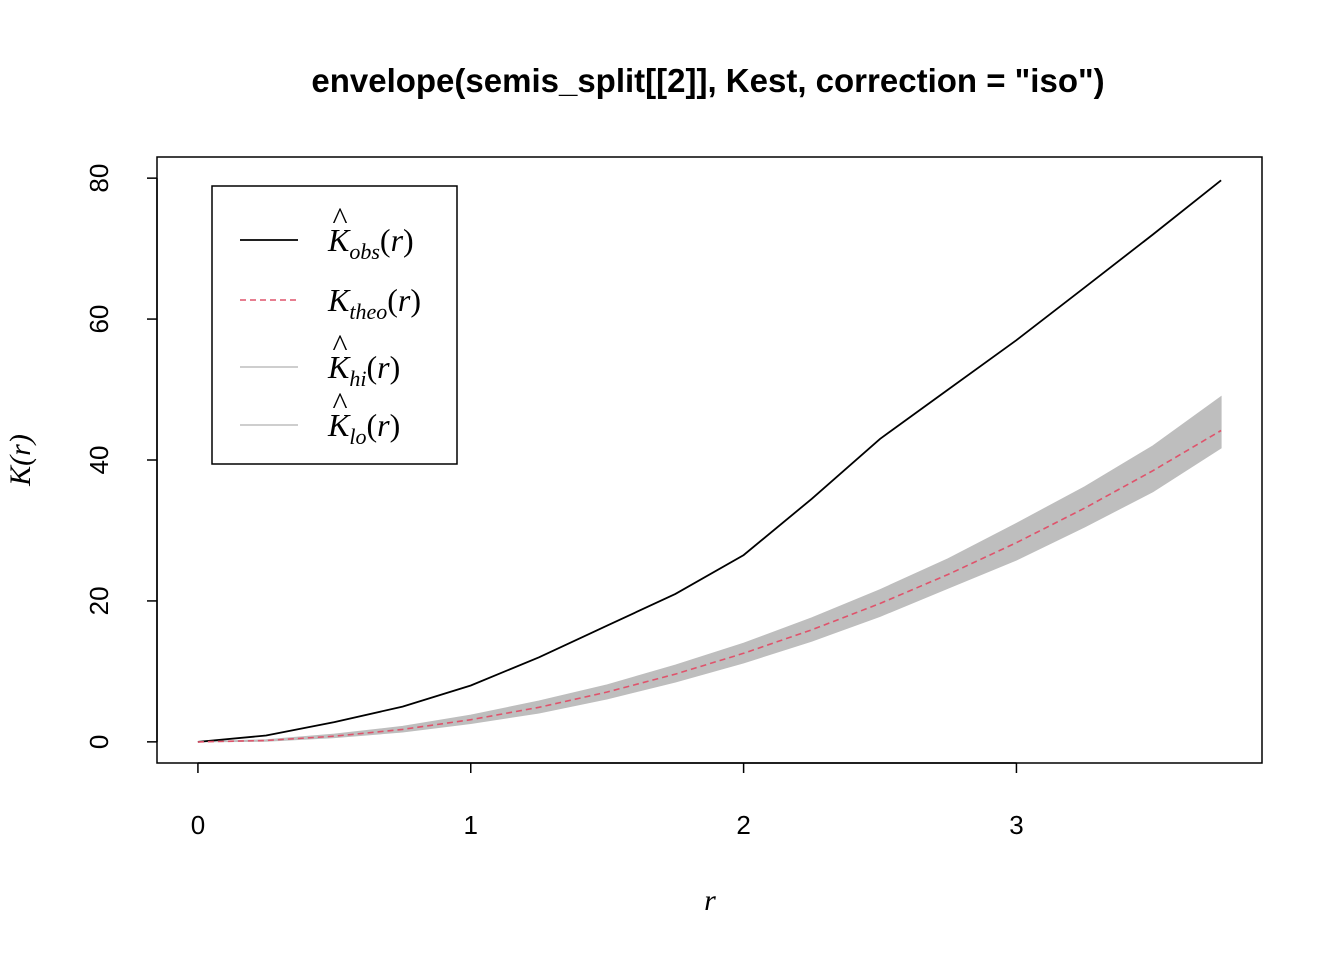 The width and height of the screenshot is (1344, 960). What do you see at coordinates (99, 319) in the screenshot?
I see `y-tick-label: 60` at bounding box center [99, 319].